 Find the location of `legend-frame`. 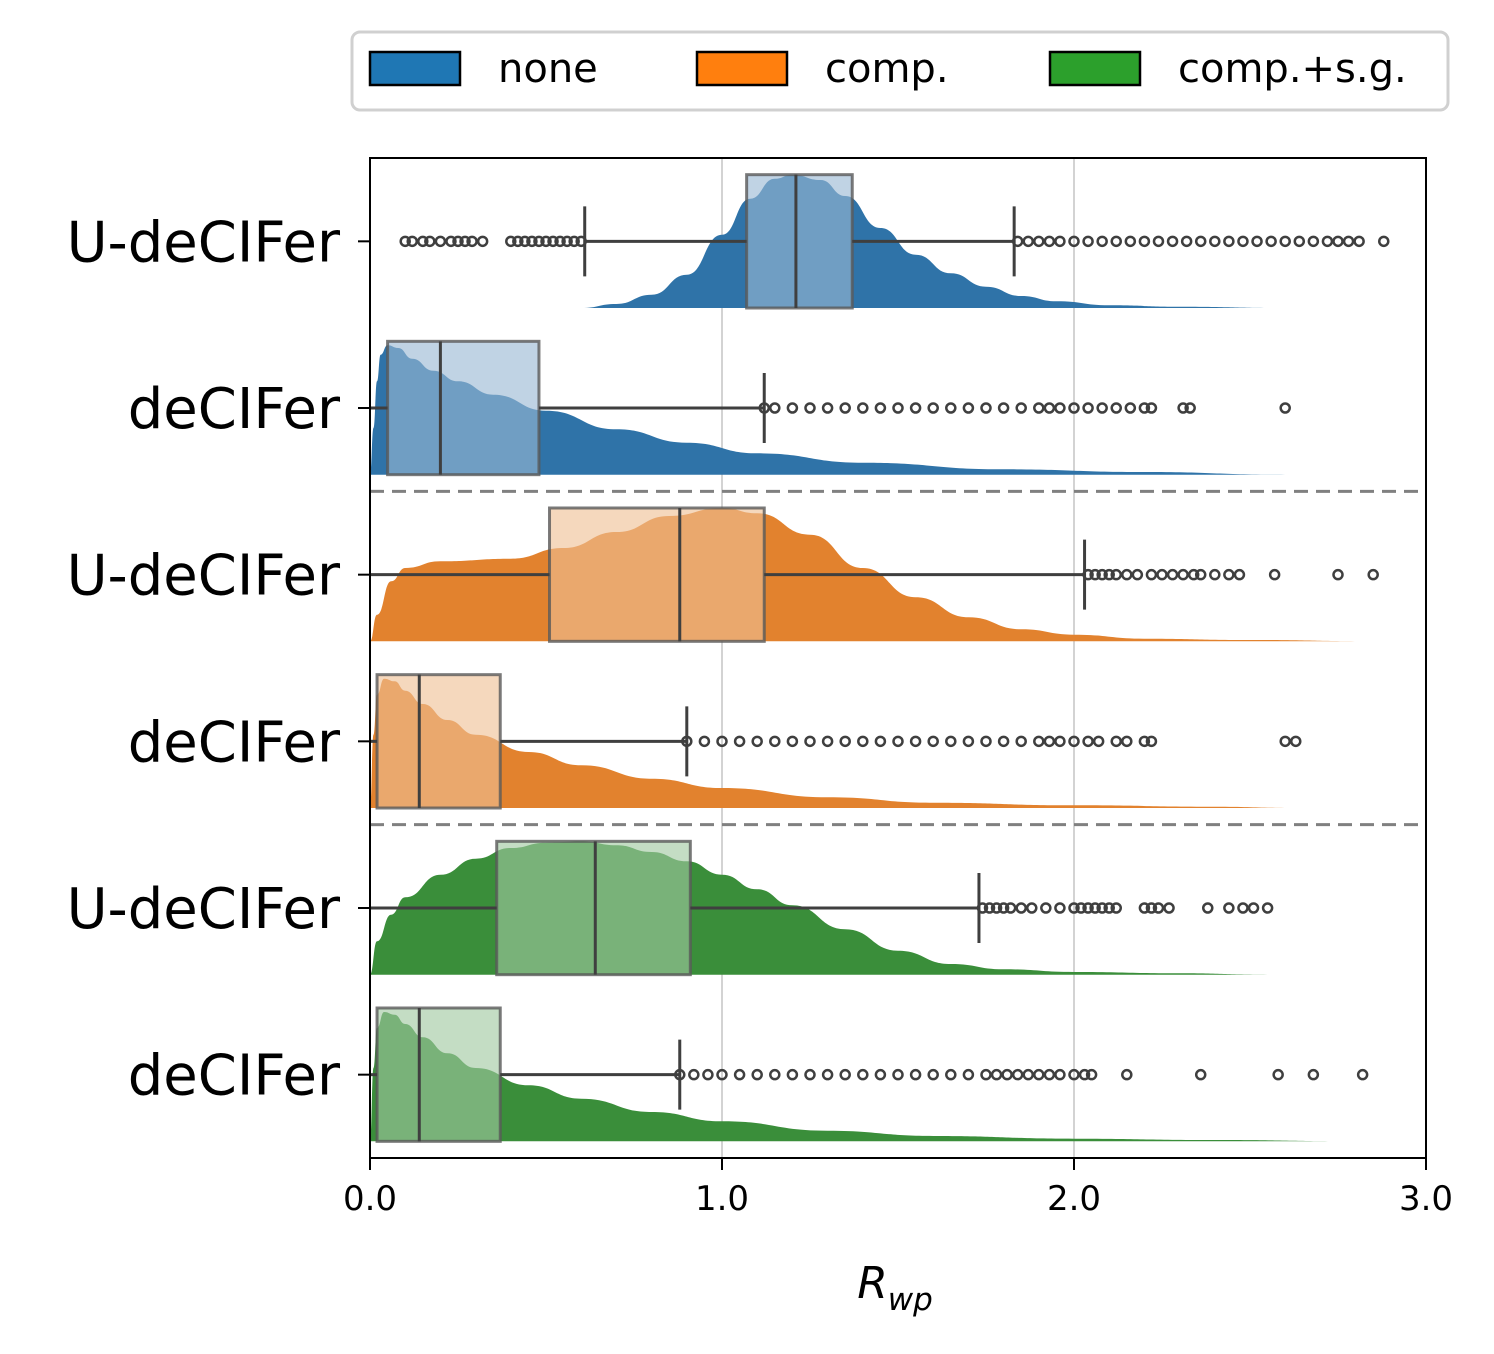

legend-frame is located at coordinates (900, 71).